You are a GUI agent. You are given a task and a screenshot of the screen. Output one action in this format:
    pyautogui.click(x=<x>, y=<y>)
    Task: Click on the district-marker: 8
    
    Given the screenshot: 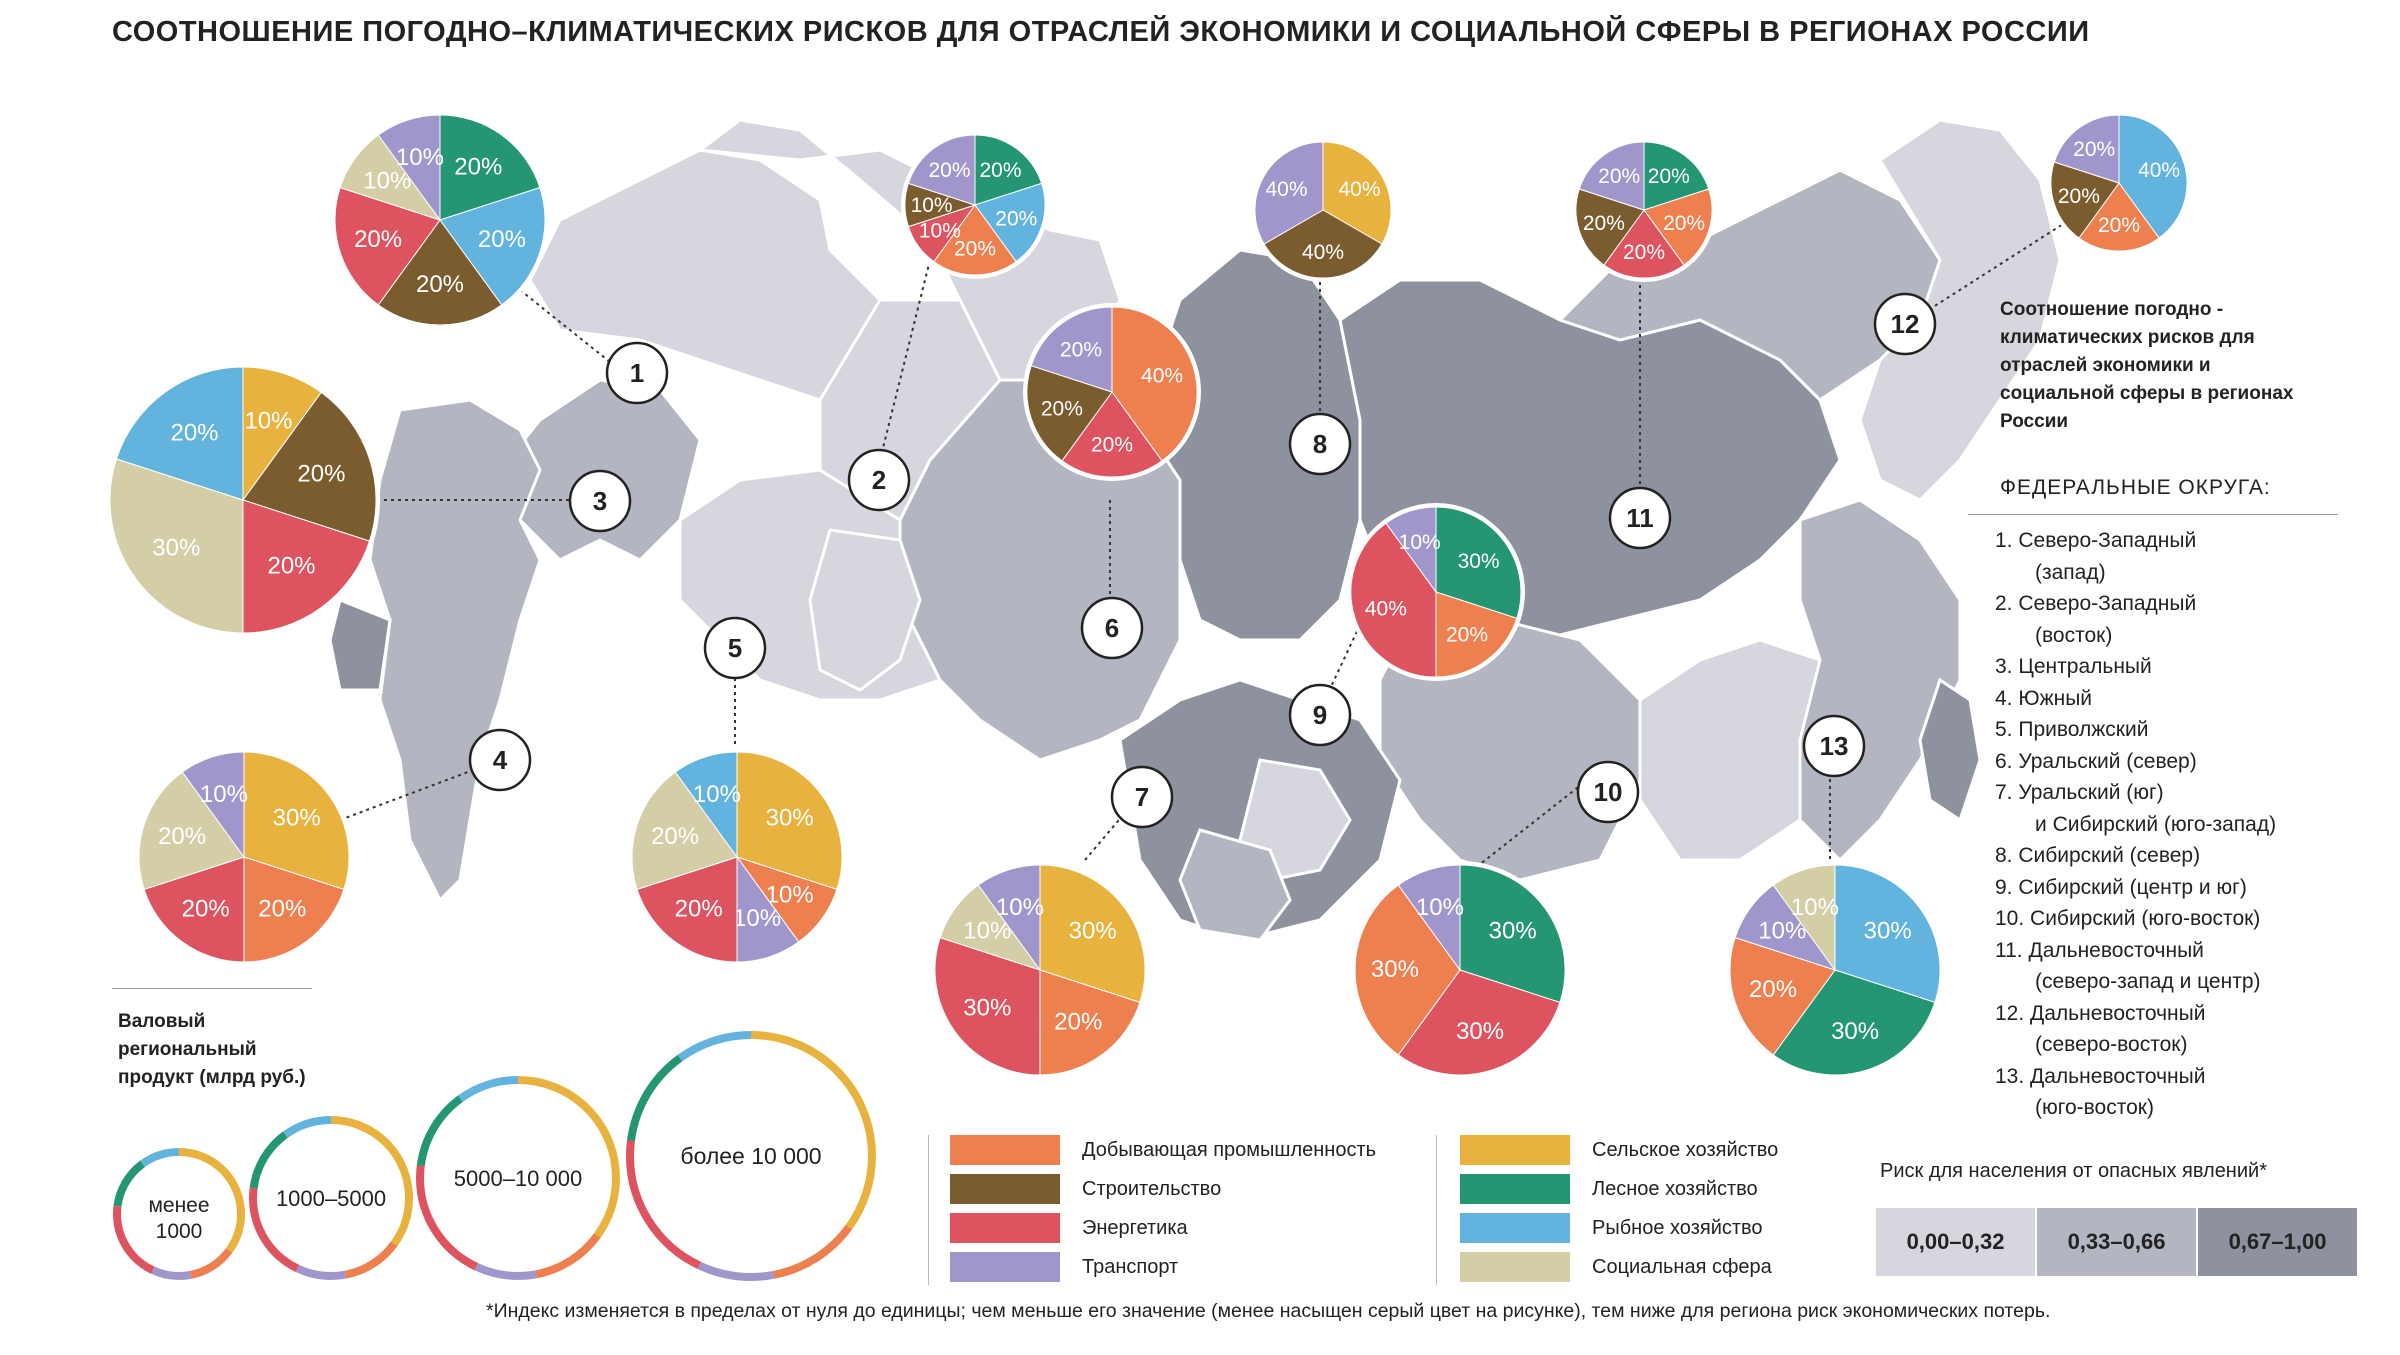 What is the action you would take?
    pyautogui.click(x=1320, y=444)
    